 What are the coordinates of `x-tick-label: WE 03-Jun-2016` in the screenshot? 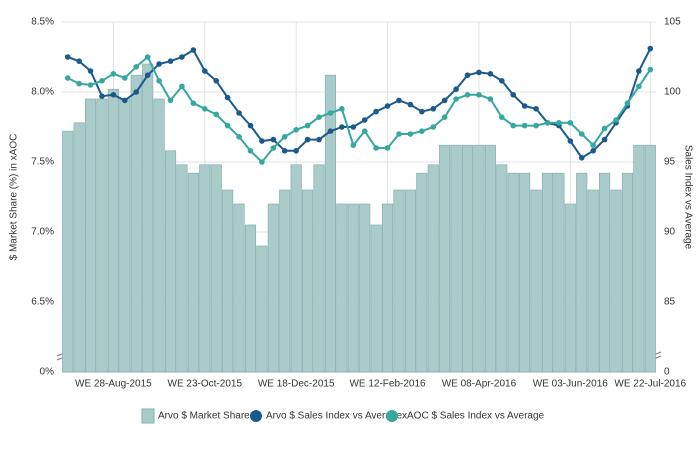 It's located at (570, 384).